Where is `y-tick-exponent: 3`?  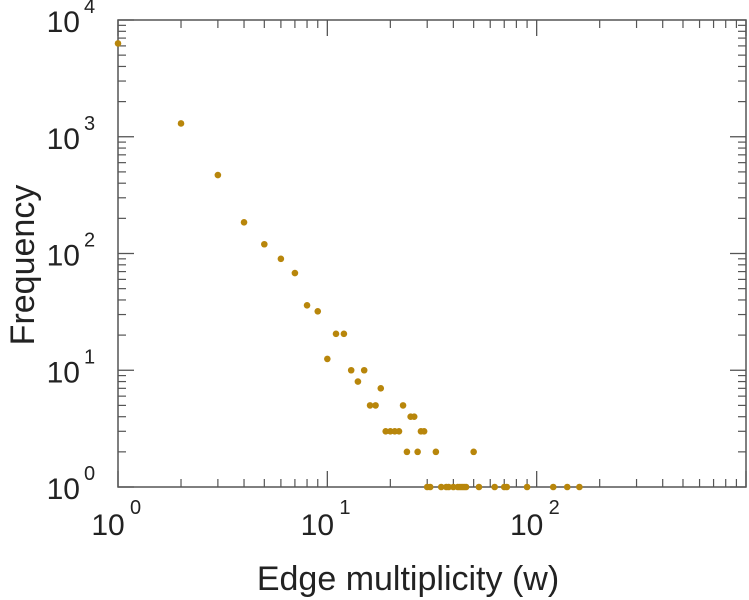
y-tick-exponent: 3 is located at coordinates (89, 124).